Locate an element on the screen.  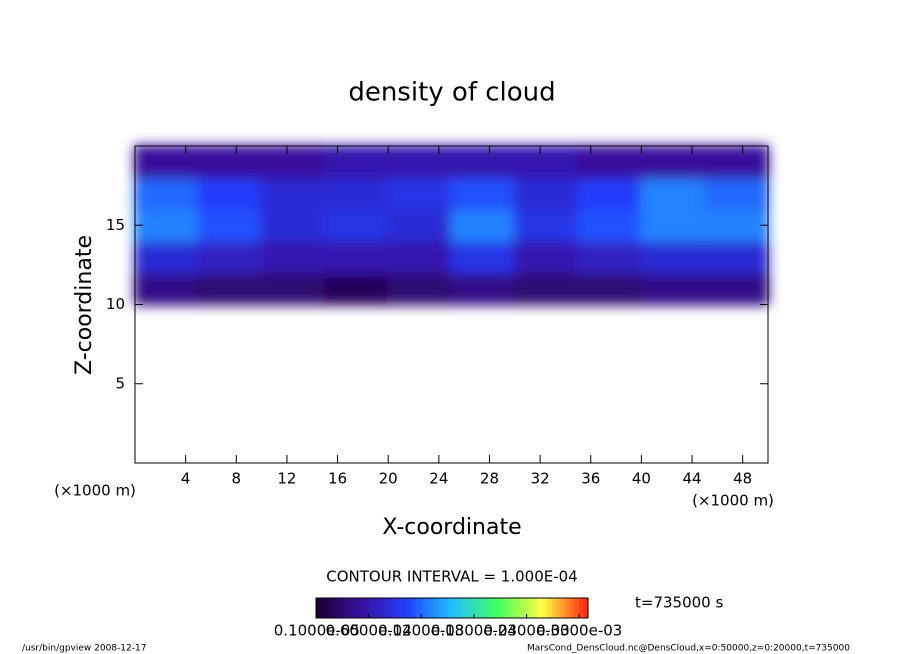
colorbar-tick-label: 0.3000e-03 is located at coordinates (579, 631).